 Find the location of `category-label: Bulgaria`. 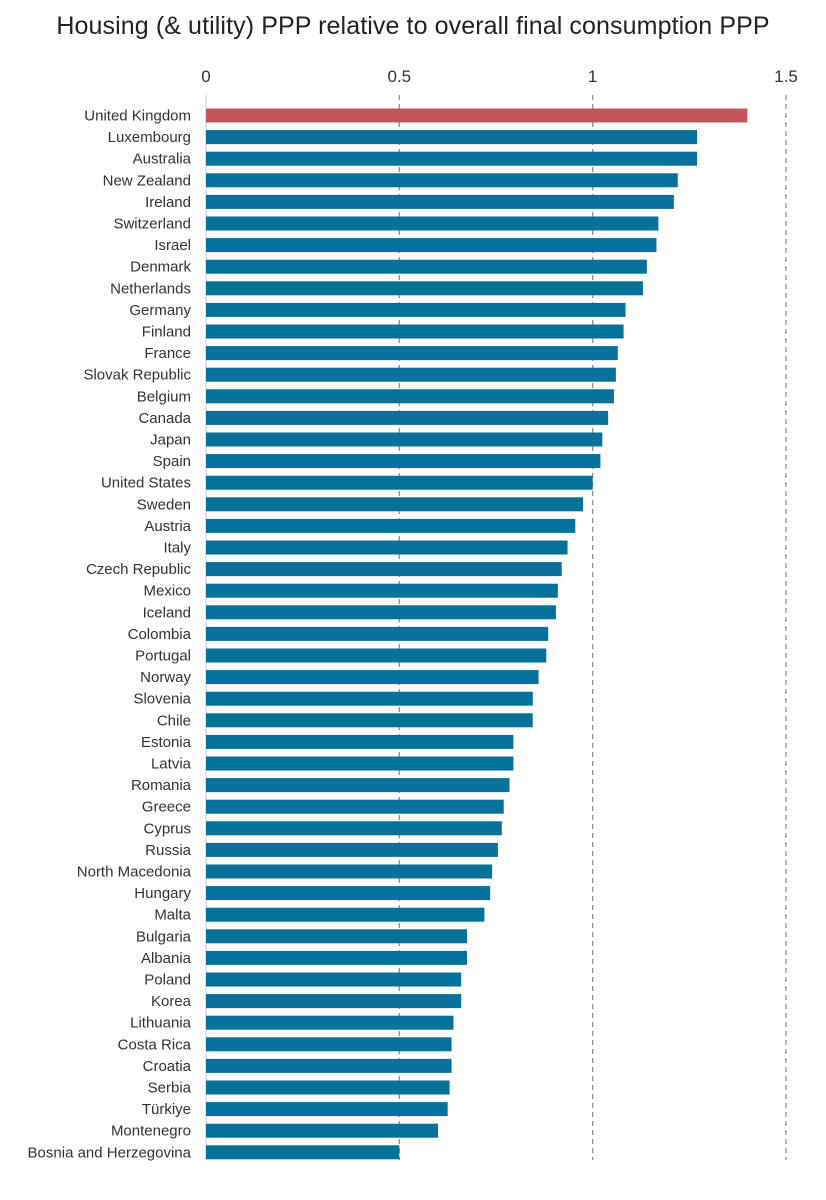

category-label: Bulgaria is located at coordinates (164, 936).